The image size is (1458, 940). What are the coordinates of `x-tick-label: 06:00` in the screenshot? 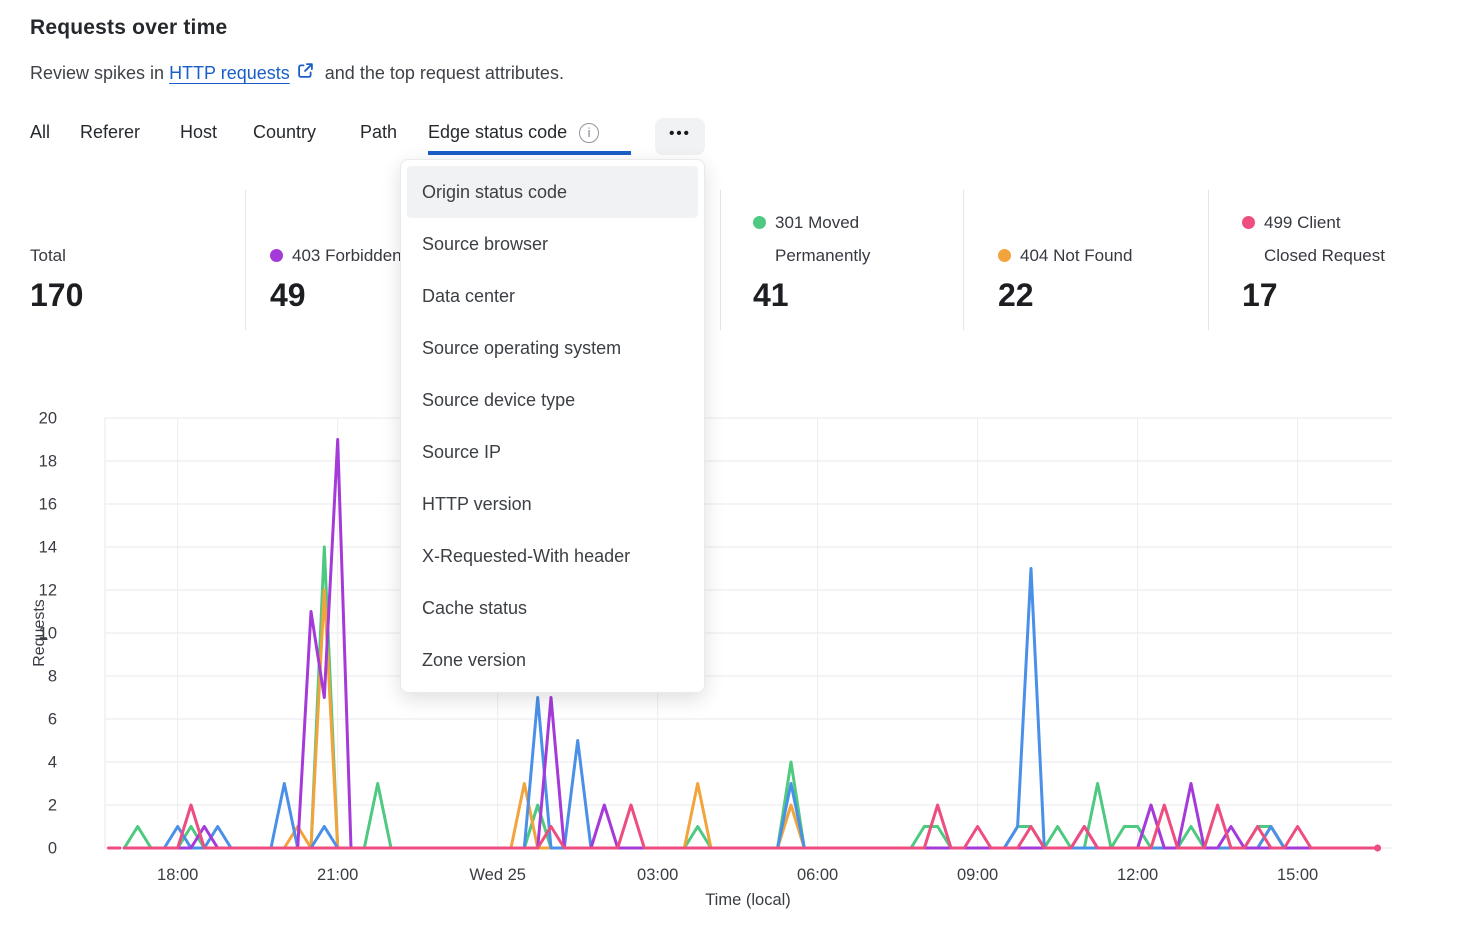 It's located at (817, 875).